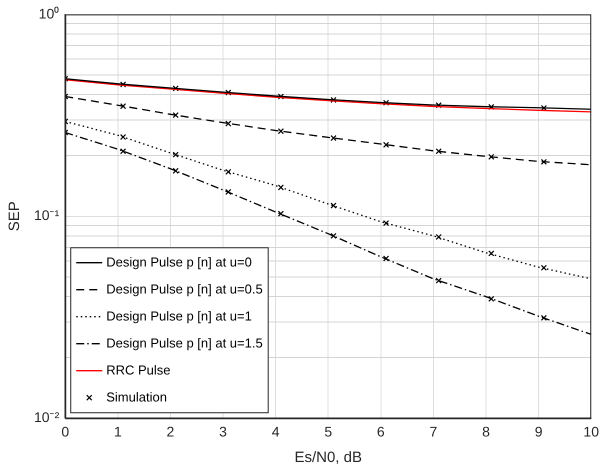  What do you see at coordinates (47, 417) in the screenshot?
I see `y-tick-label: 10⁻²` at bounding box center [47, 417].